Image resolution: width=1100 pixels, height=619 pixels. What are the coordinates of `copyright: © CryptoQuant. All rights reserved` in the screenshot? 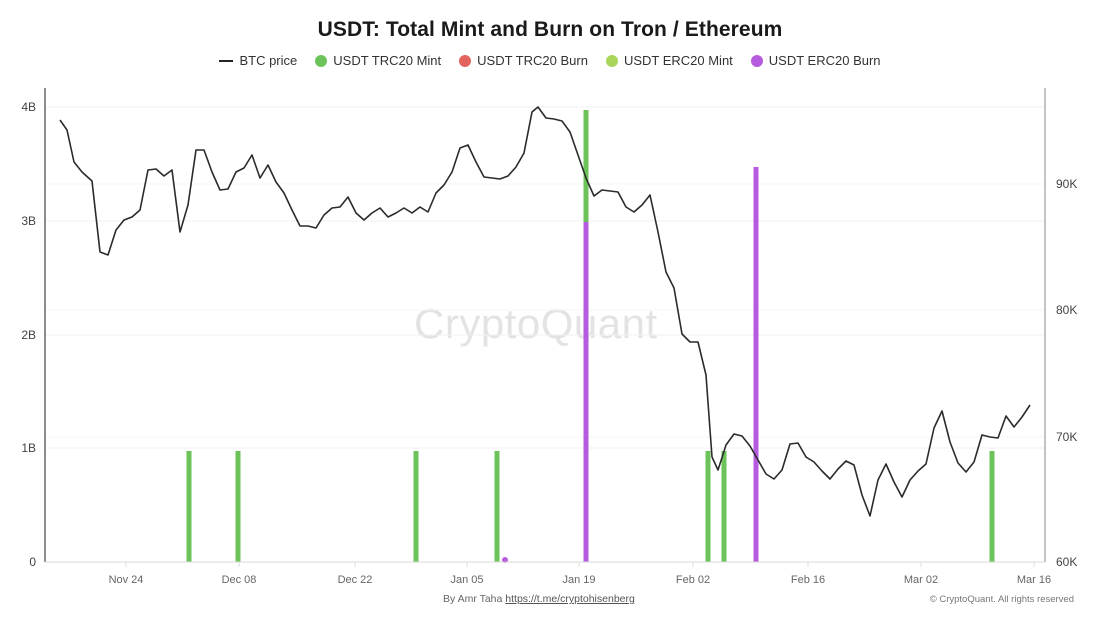 It's located at (1001, 599).